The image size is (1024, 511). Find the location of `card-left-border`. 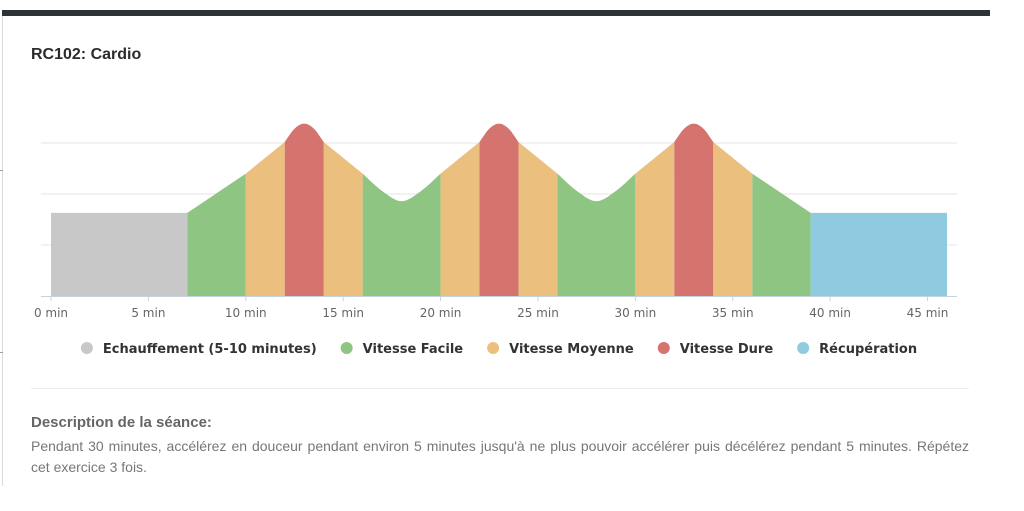

card-left-border is located at coordinates (2, 251).